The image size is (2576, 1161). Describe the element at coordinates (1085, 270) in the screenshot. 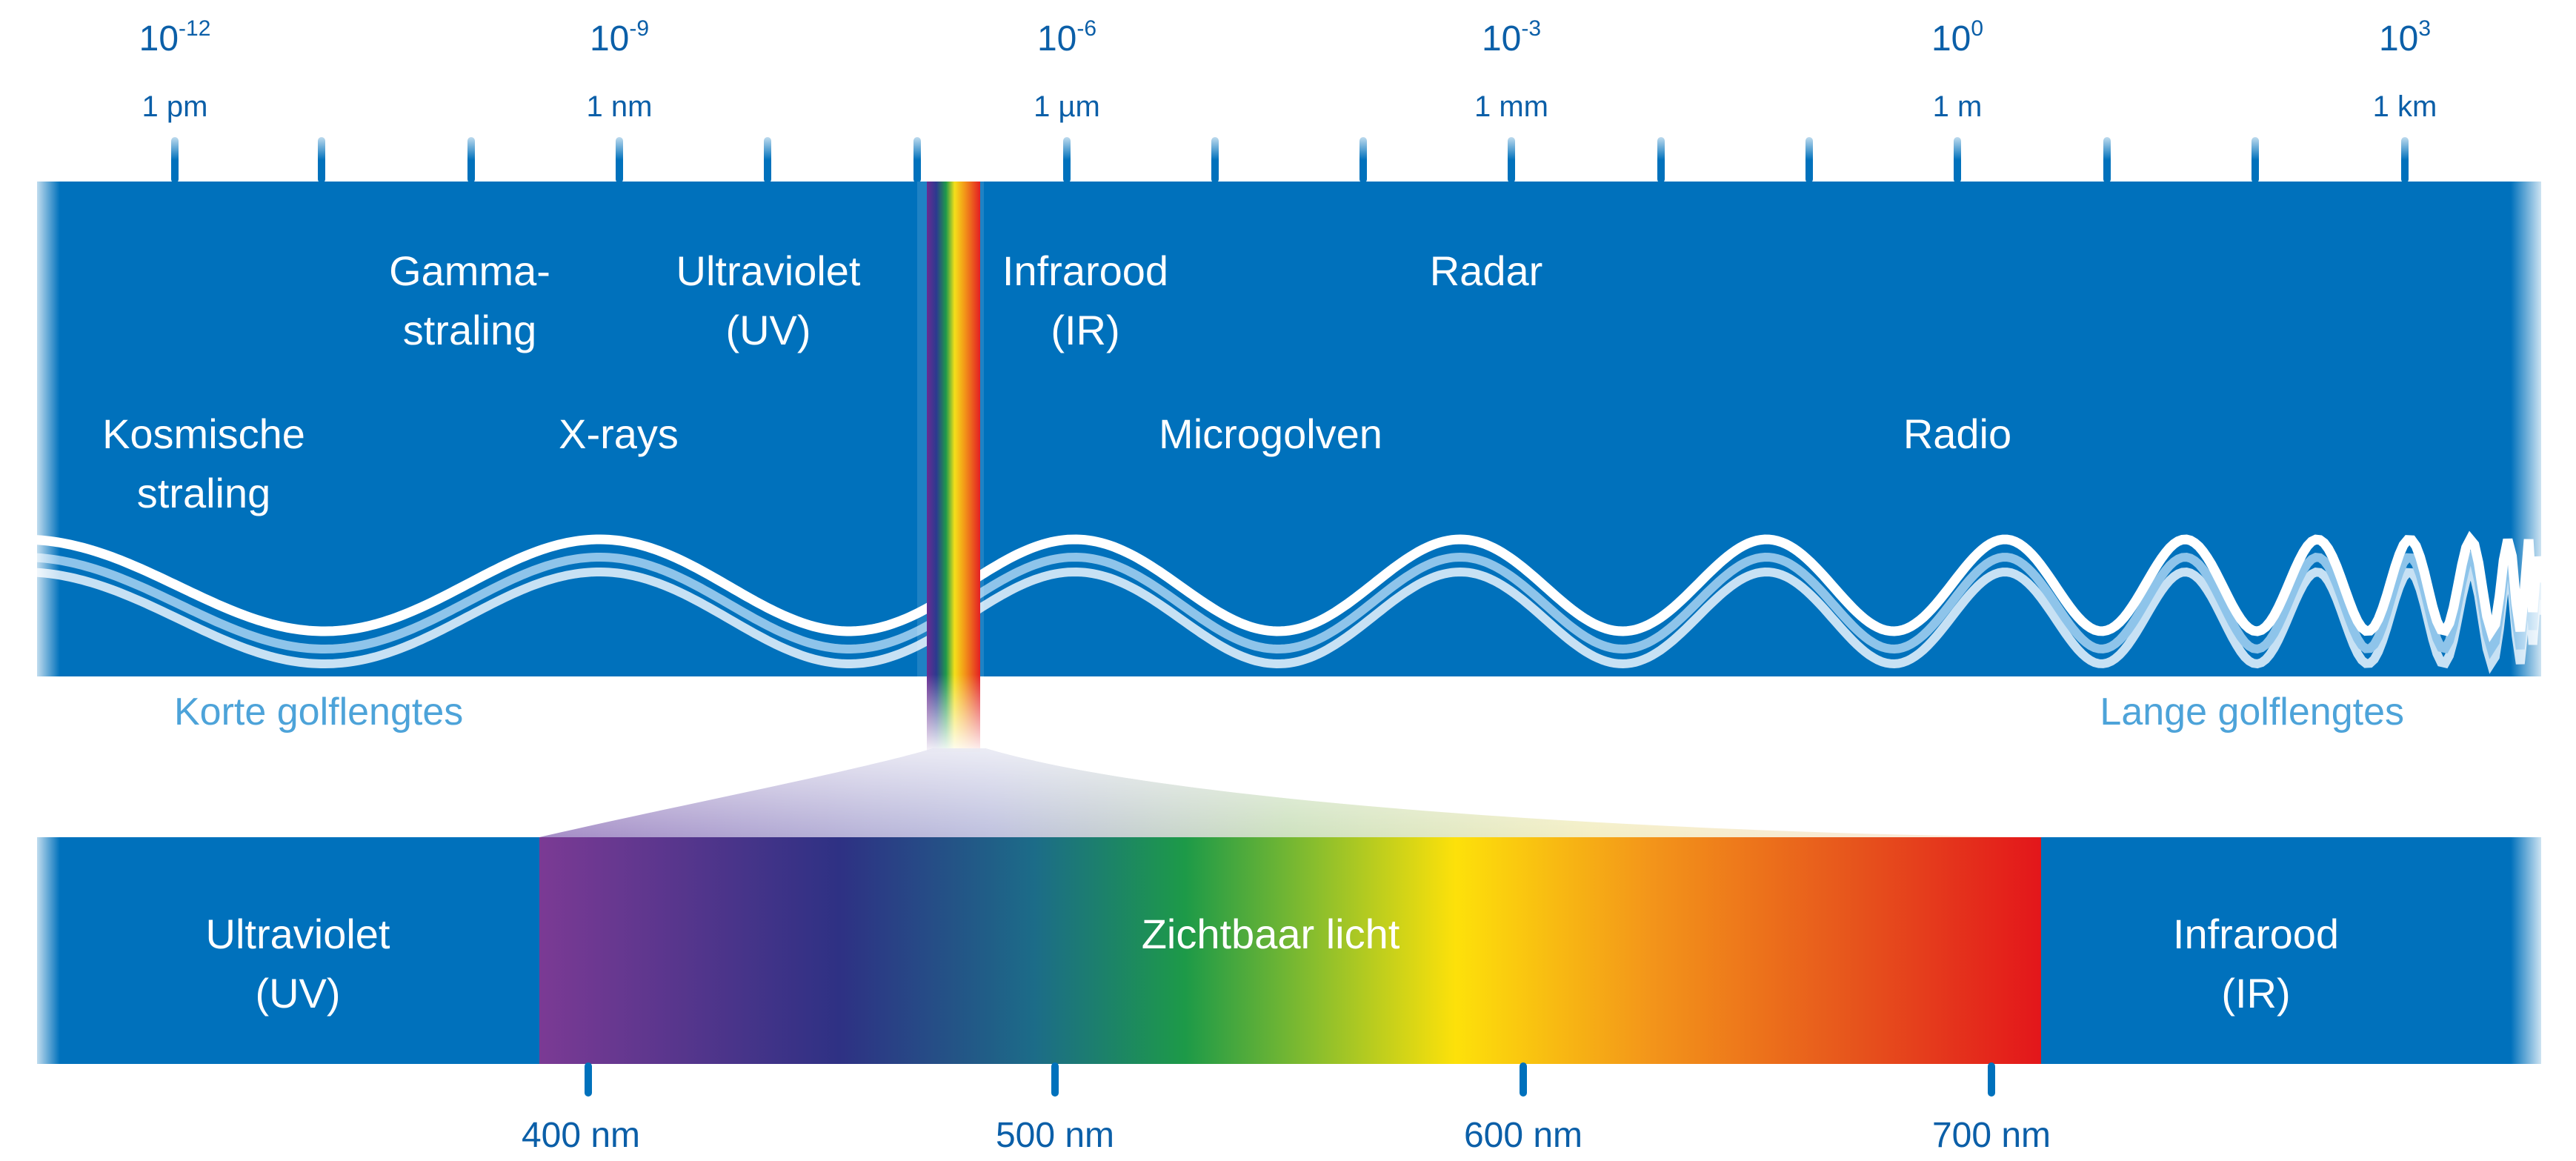

I see `band-label-ir: Infrarood` at that location.